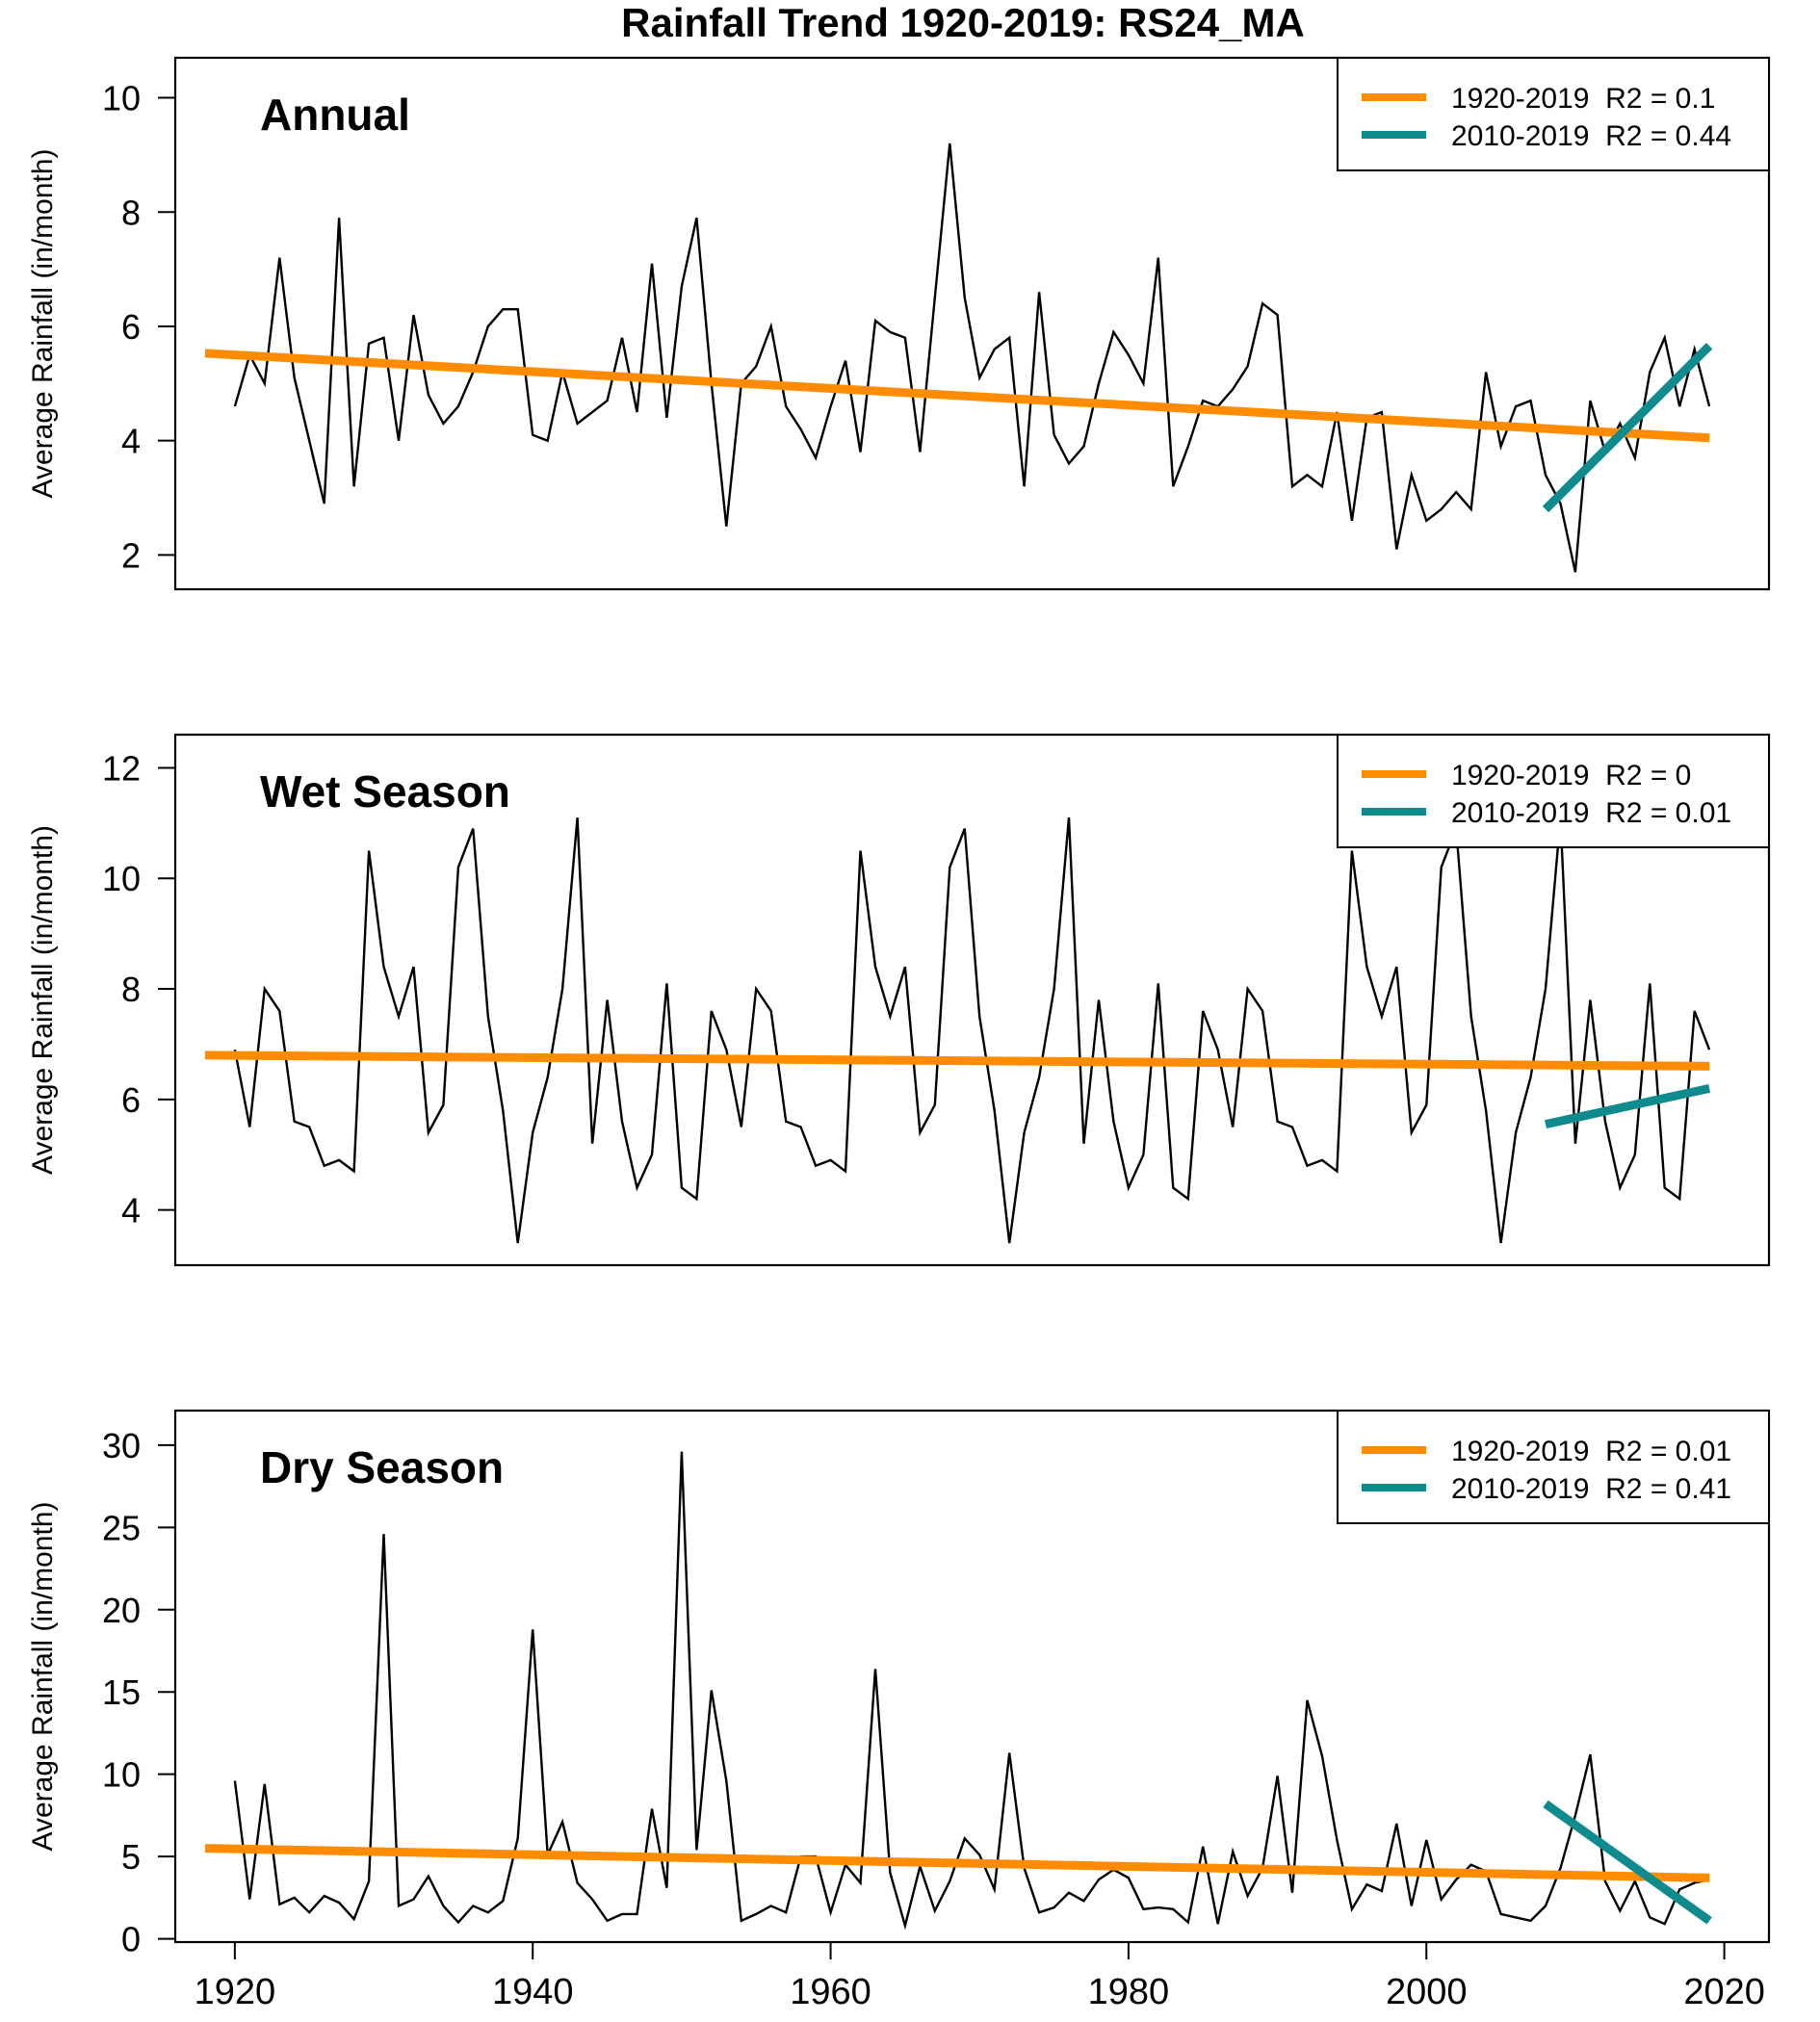  Describe the element at coordinates (121, 1610) in the screenshot. I see `y-tick-label: 20` at that location.